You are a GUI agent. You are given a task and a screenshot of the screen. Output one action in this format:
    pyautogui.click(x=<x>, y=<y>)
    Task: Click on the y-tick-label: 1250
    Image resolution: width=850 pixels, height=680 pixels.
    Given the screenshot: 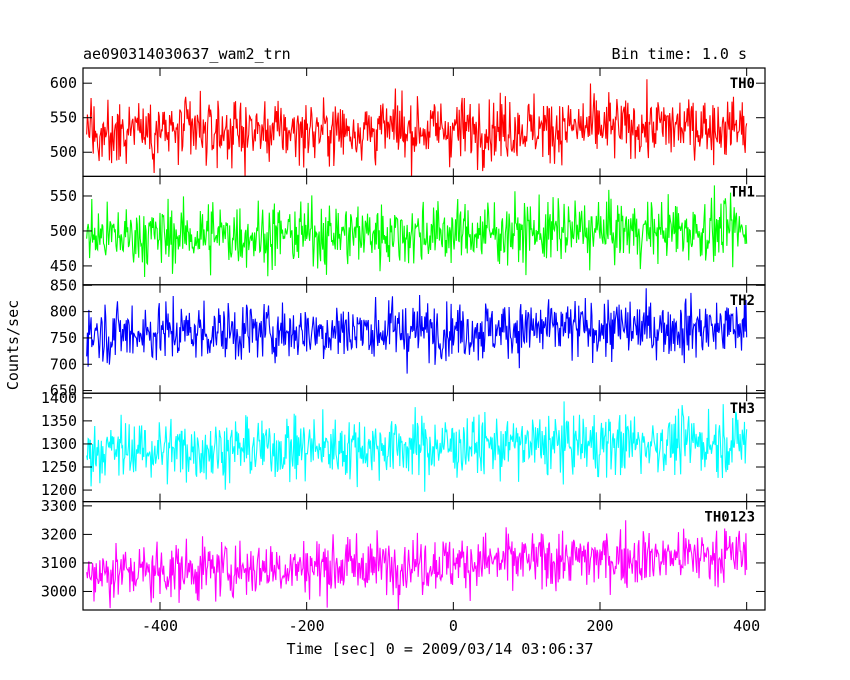 What is the action you would take?
    pyautogui.click(x=59, y=467)
    